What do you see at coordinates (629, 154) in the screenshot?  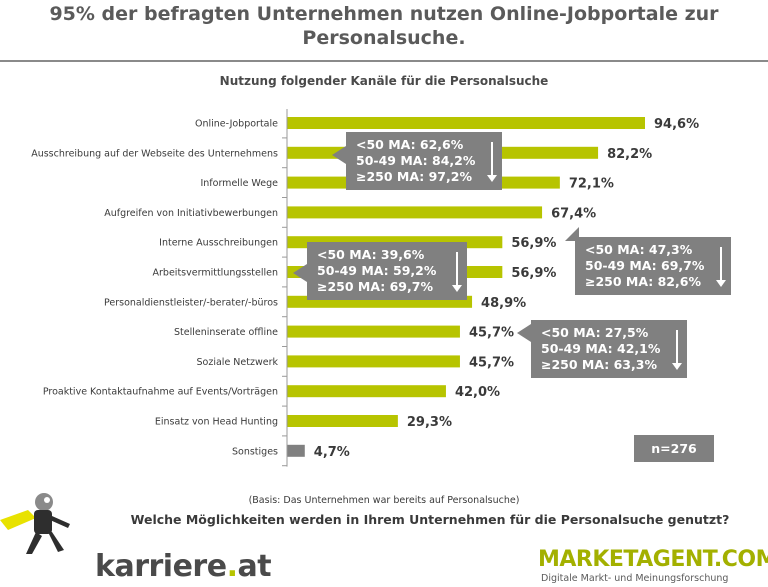 I see `data-label: 82,2%` at bounding box center [629, 154].